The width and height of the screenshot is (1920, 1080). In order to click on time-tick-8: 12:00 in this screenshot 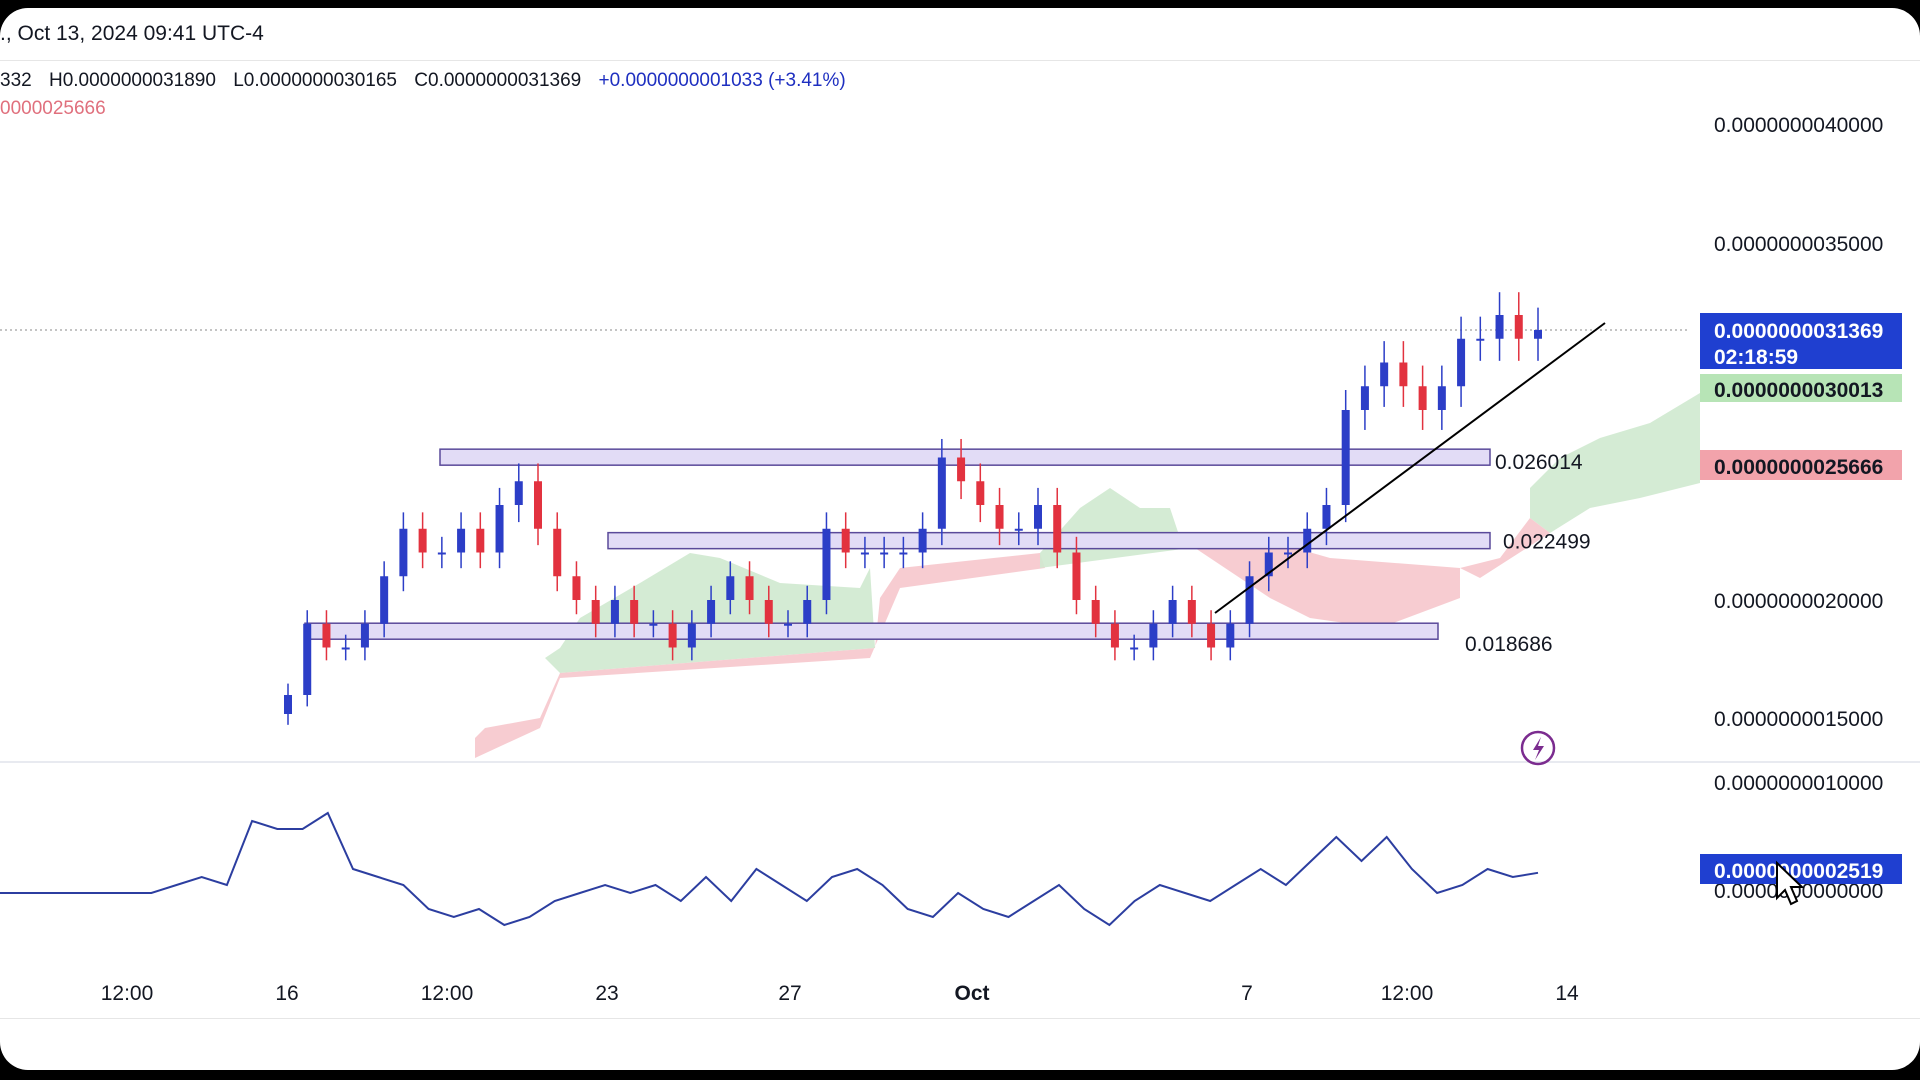, I will do `click(1407, 993)`.